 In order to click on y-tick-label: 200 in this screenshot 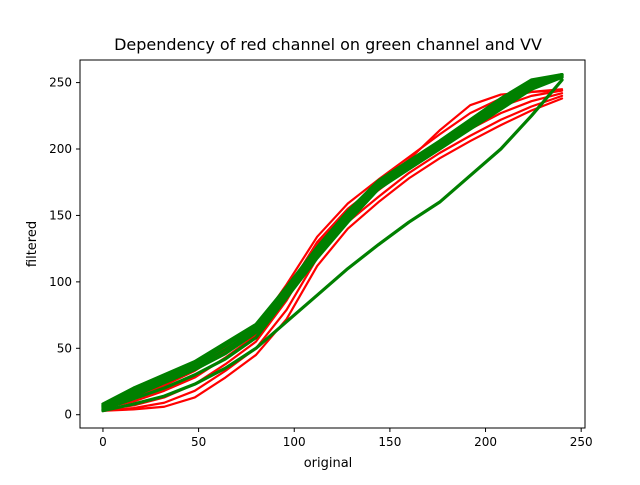, I will do `click(60, 149)`.